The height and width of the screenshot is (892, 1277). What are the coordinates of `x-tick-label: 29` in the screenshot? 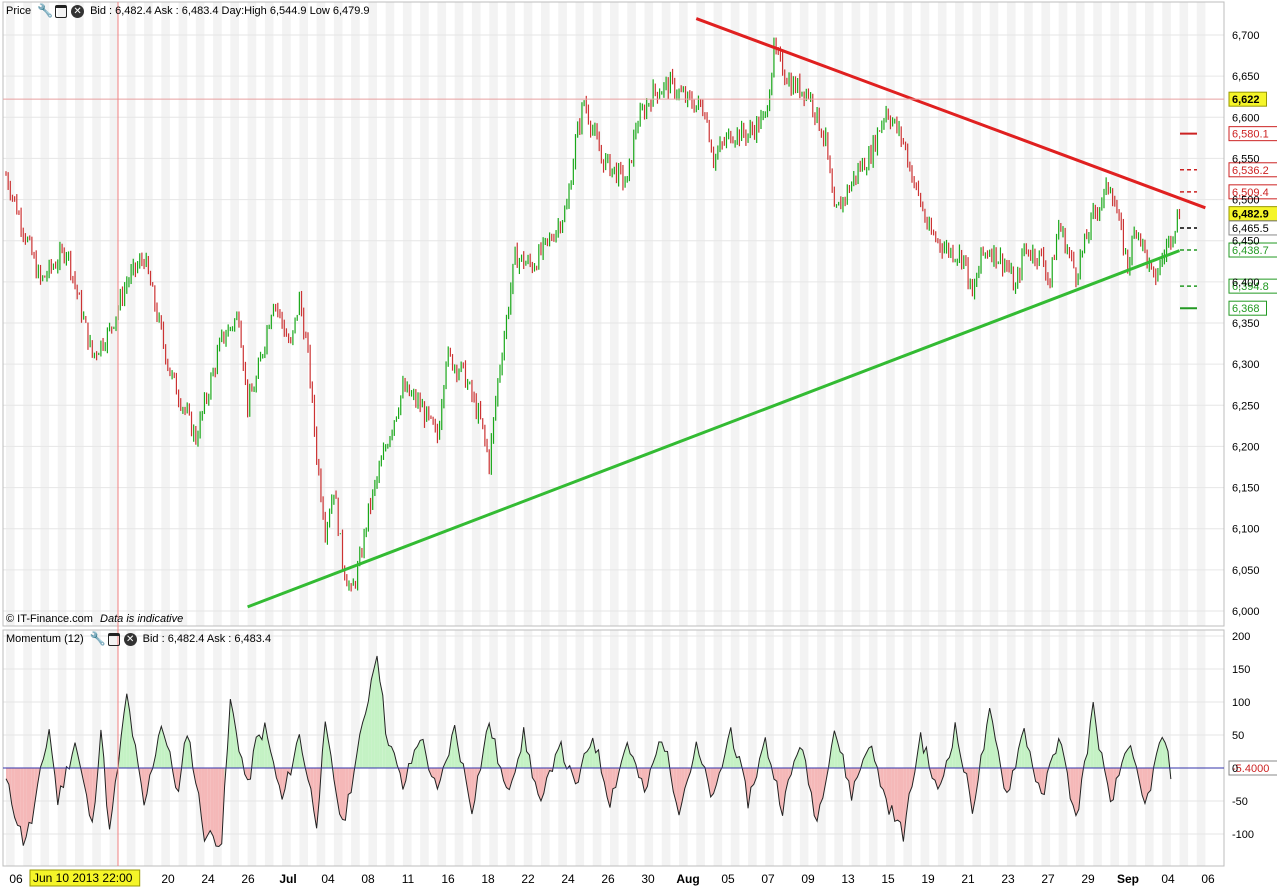 It's located at (1088, 879).